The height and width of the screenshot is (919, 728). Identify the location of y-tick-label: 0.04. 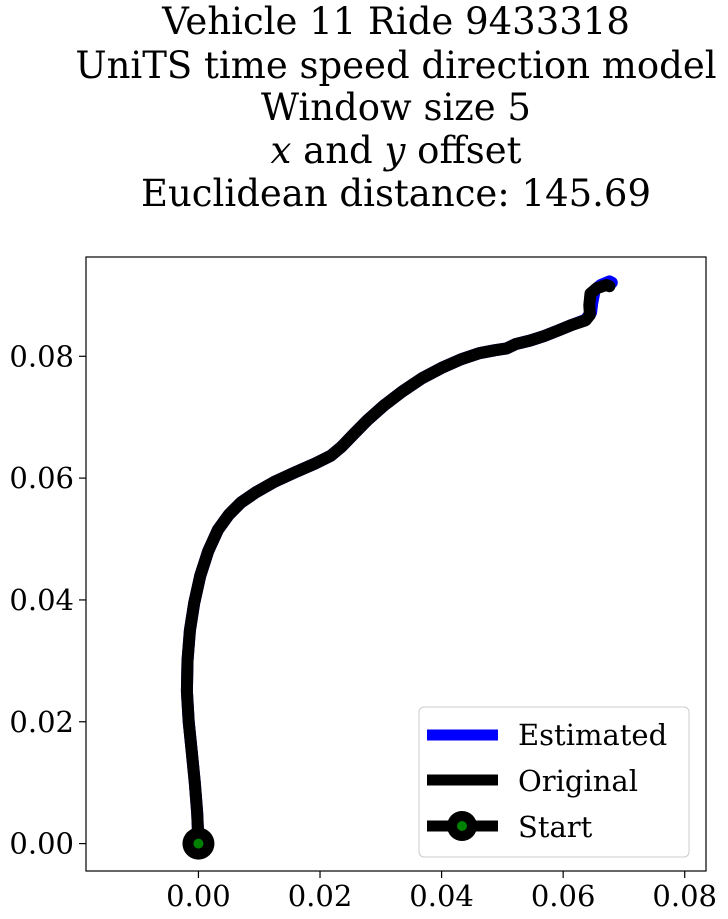
(41, 600).